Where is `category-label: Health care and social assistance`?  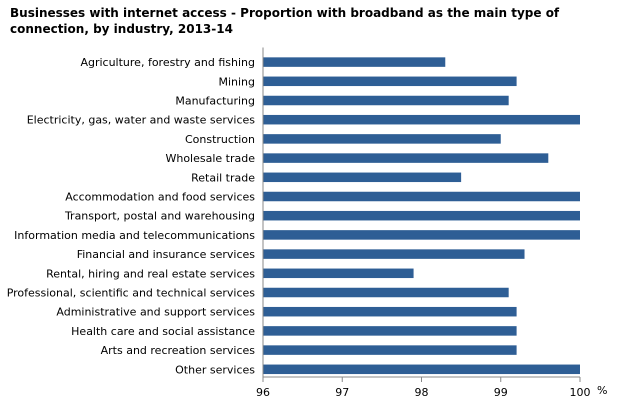 category-label: Health care and social assistance is located at coordinates (163, 331).